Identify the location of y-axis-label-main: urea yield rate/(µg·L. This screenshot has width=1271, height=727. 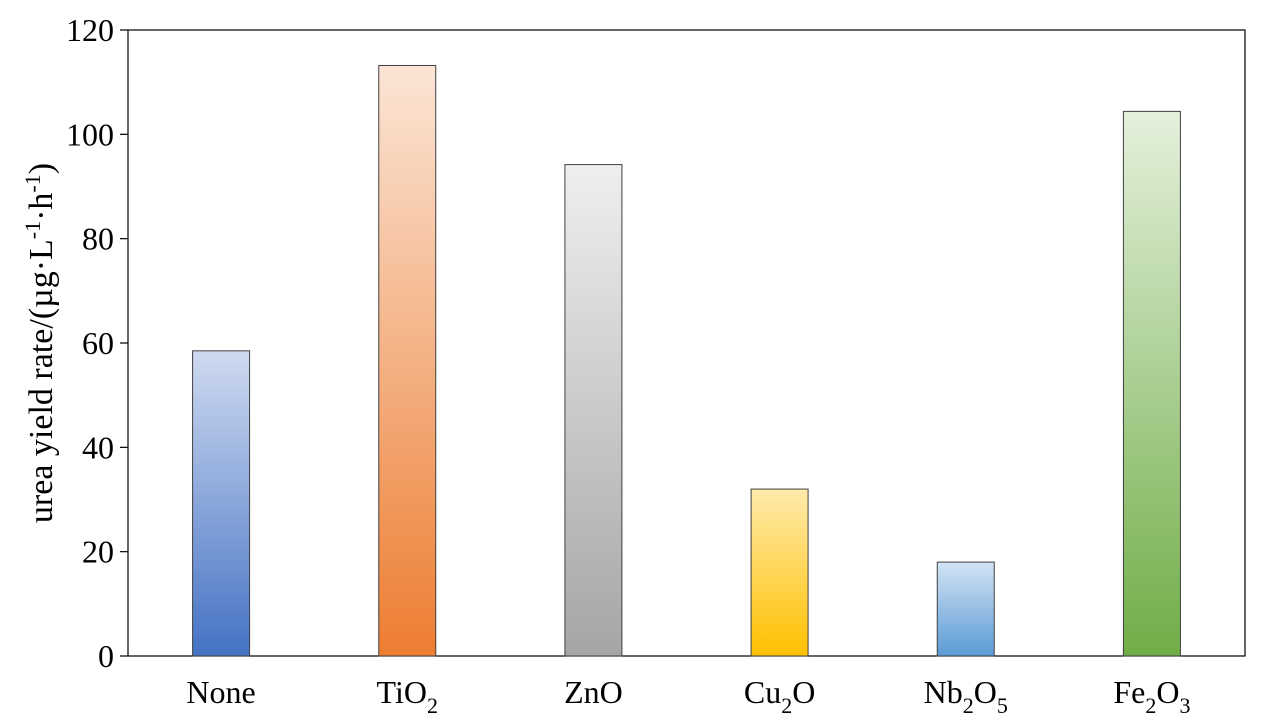
(41, 381).